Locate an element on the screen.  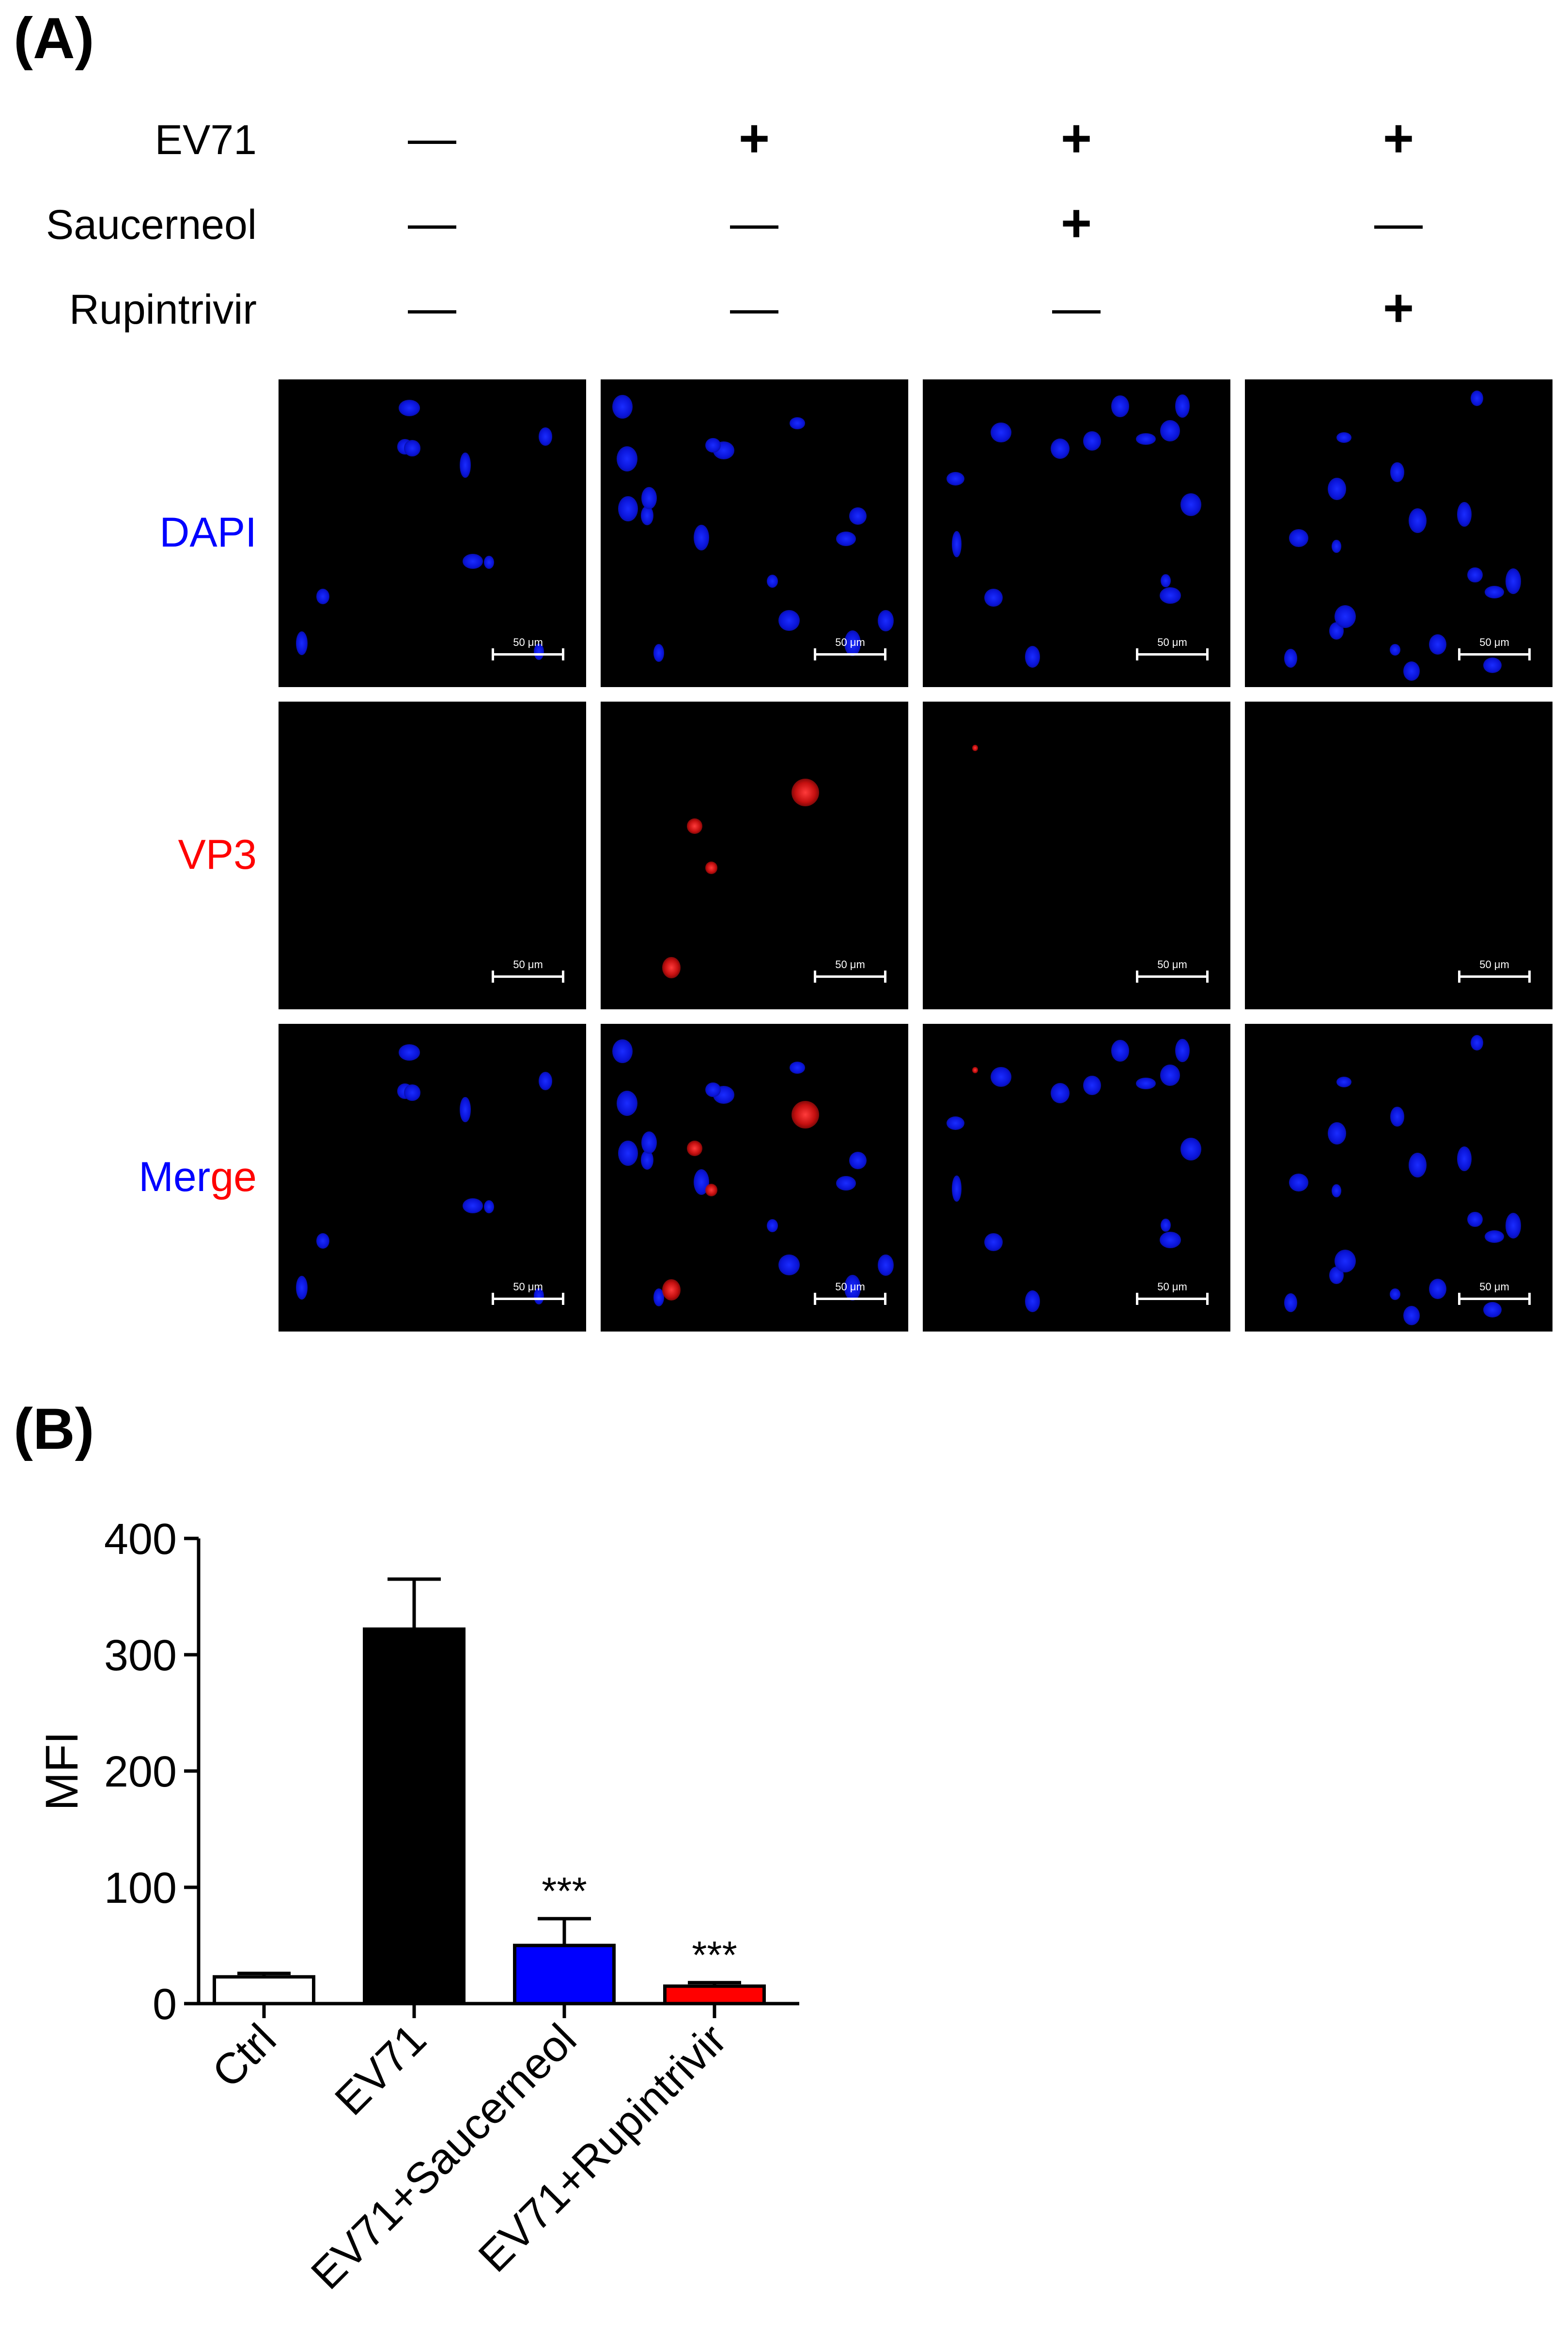
micrograph-vp3-ev71: 50 μm is located at coordinates (754, 855).